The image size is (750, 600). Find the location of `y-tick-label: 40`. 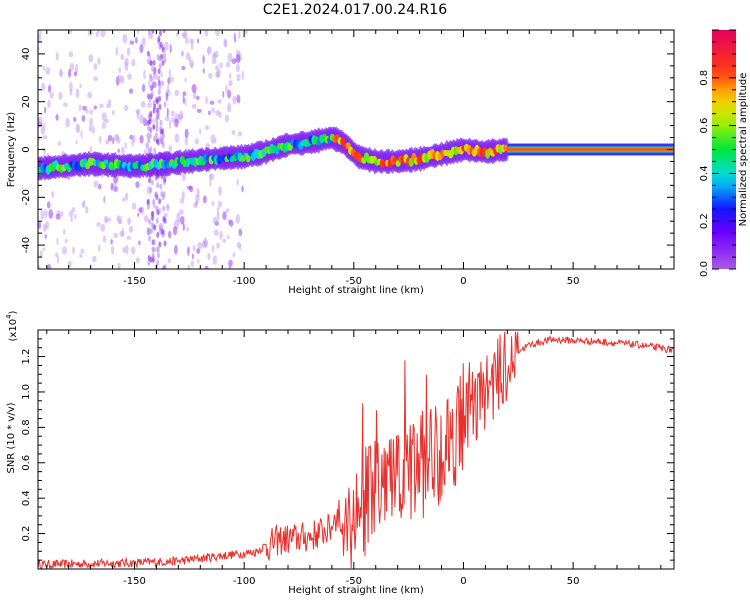

y-tick-label: 40 is located at coordinates (26, 54).